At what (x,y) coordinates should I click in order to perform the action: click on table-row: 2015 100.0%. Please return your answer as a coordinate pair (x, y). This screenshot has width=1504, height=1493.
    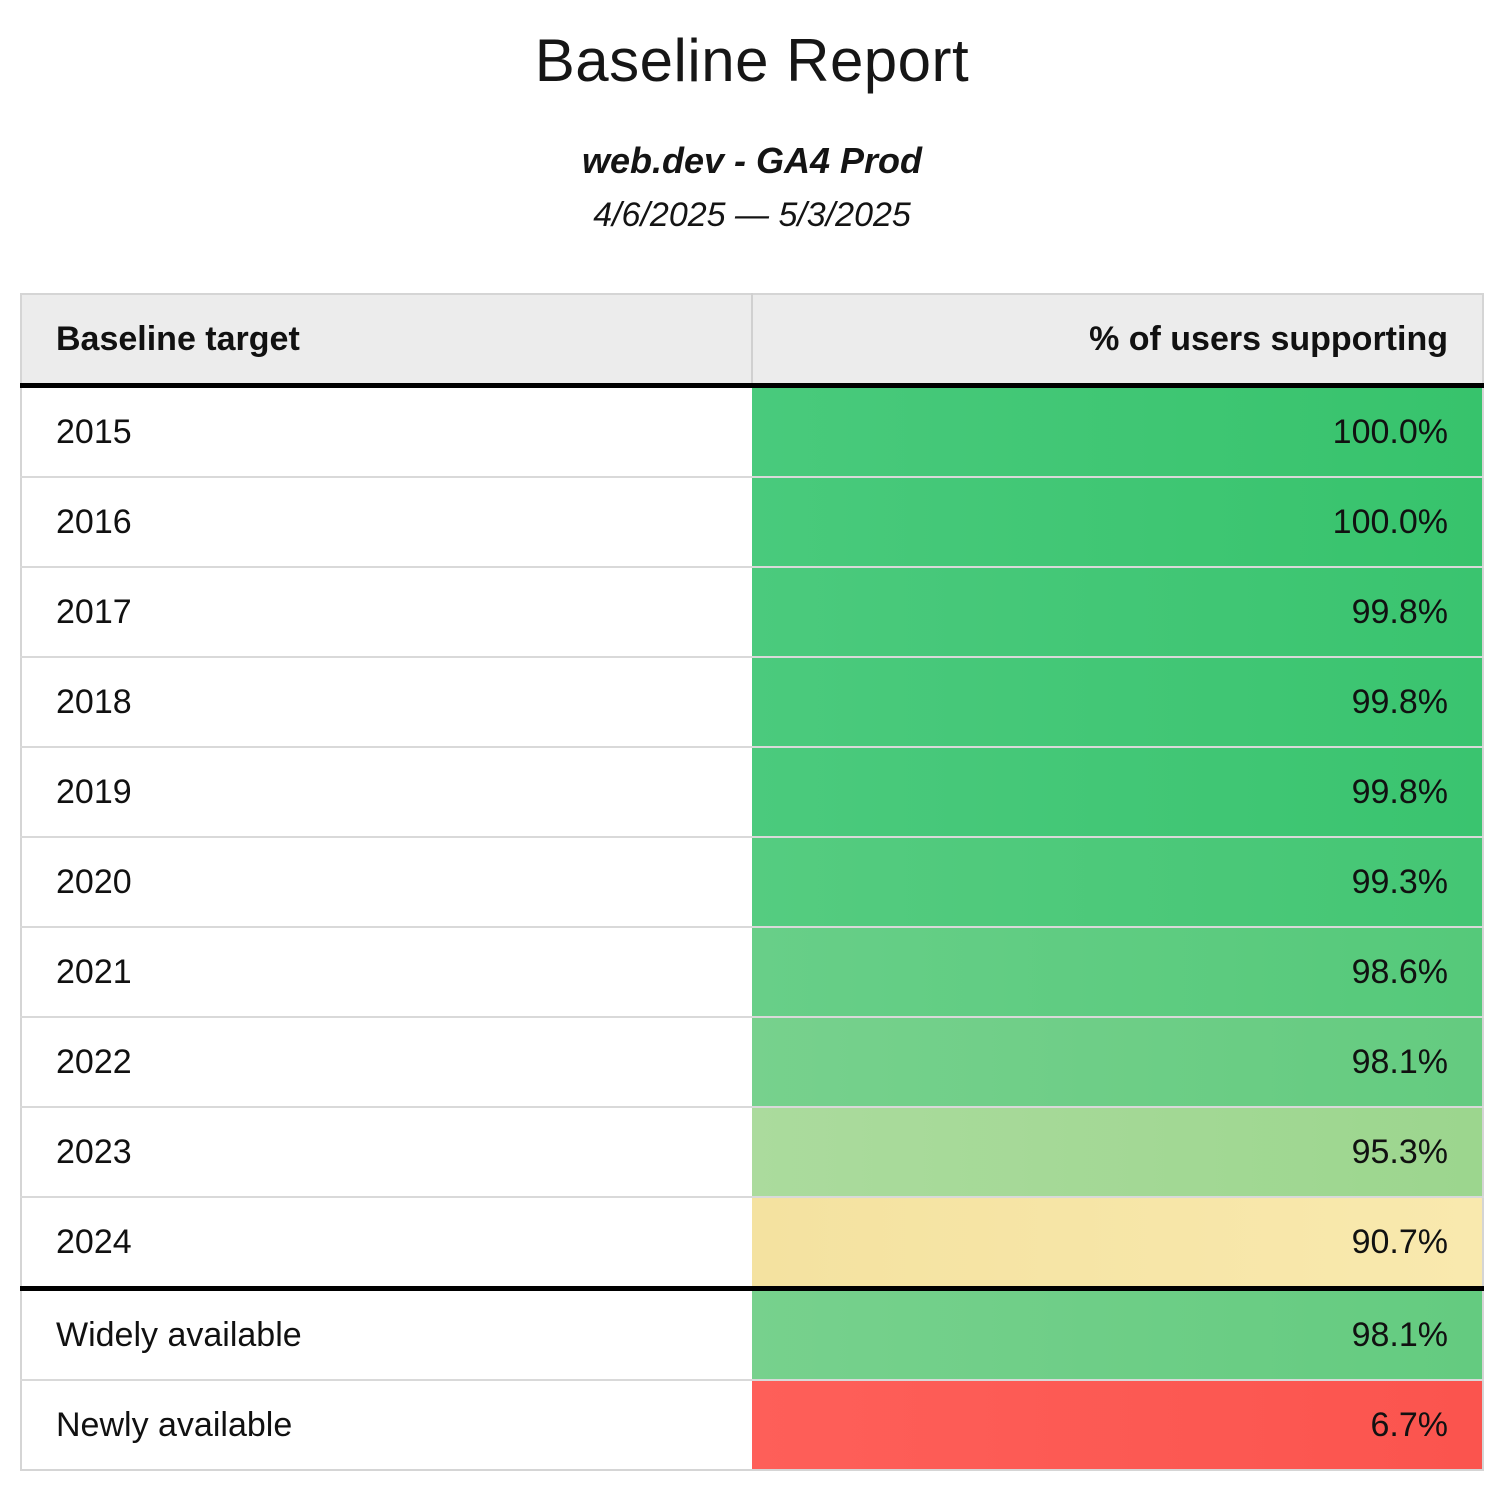
    Looking at the image, I should click on (752, 431).